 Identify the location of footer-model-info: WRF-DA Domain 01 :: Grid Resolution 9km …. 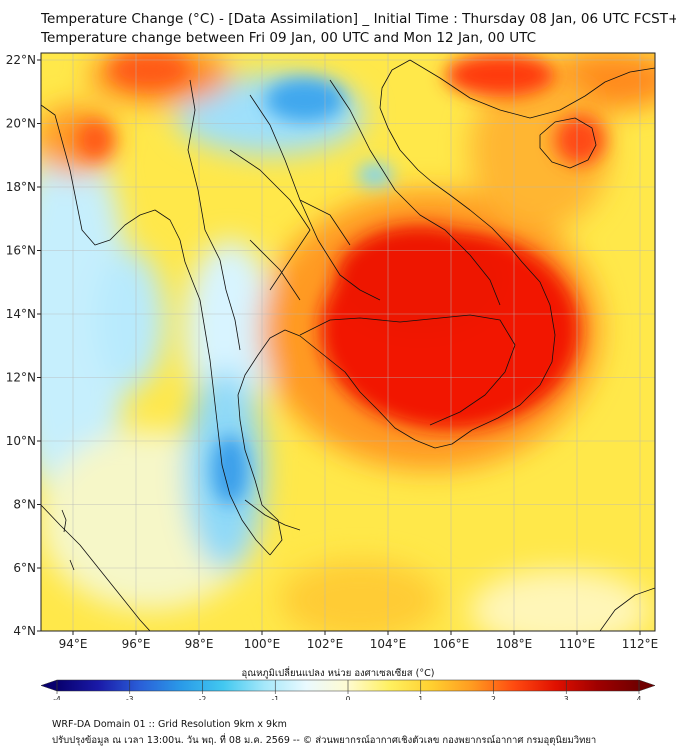
(169, 724).